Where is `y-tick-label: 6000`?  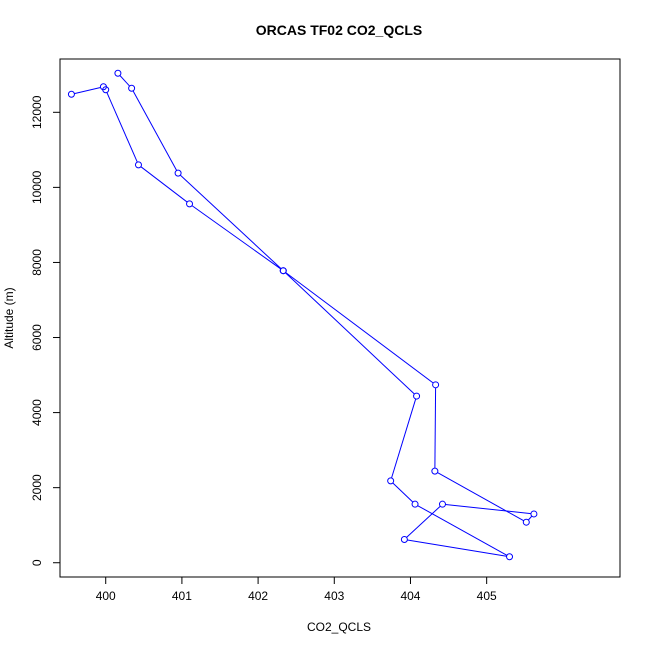 y-tick-label: 6000 is located at coordinates (37, 337).